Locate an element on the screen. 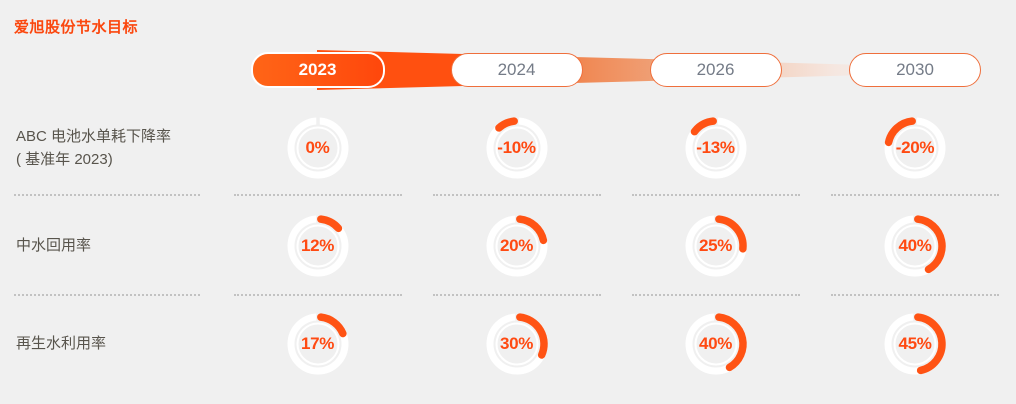 The image size is (1016, 404). year-pill-label: 2023 is located at coordinates (317, 69).